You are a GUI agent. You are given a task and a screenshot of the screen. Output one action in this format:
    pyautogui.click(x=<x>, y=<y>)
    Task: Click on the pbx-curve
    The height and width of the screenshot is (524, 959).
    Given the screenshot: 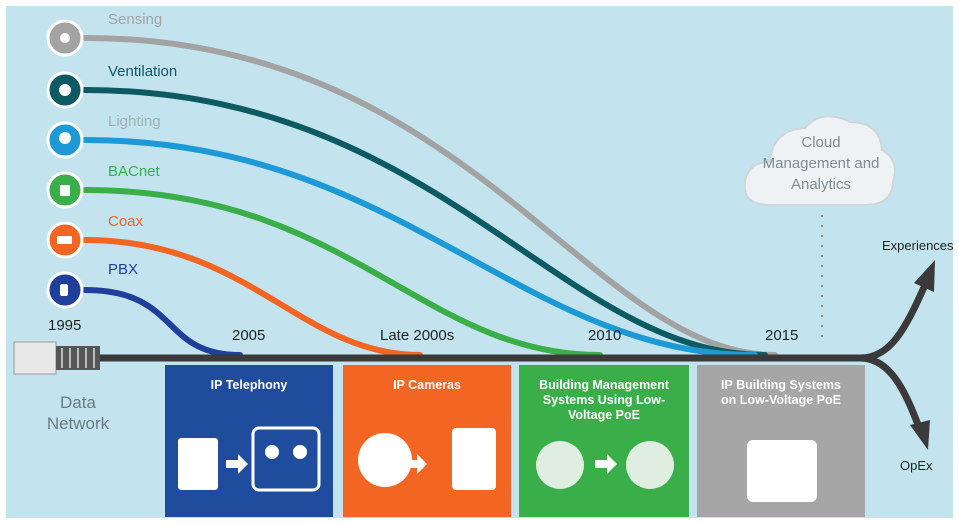 What is the action you would take?
    pyautogui.click(x=162, y=322)
    